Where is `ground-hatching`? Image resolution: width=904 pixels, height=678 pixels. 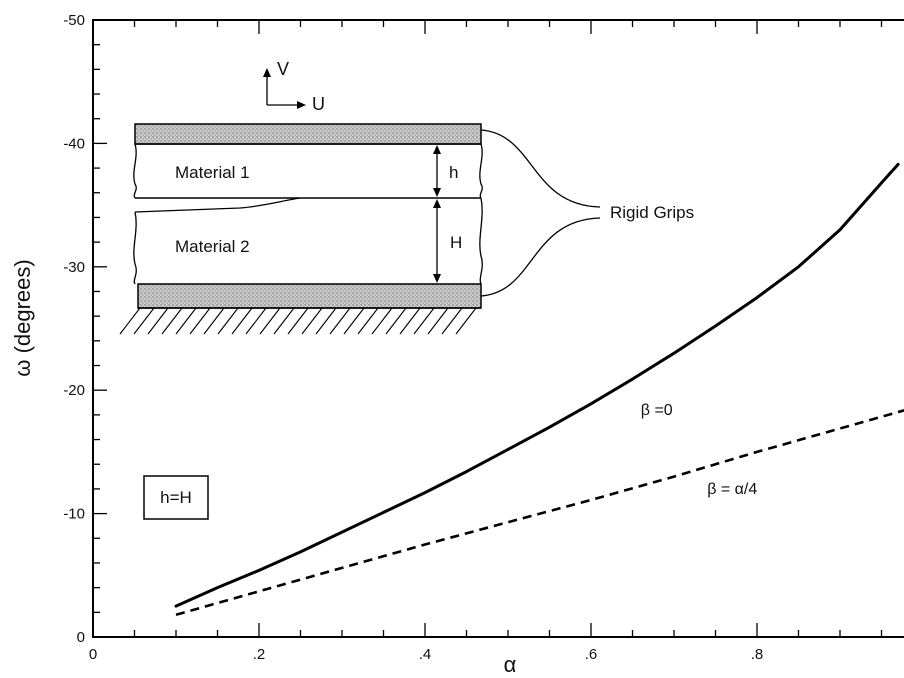
ground-hatching is located at coordinates (298, 321).